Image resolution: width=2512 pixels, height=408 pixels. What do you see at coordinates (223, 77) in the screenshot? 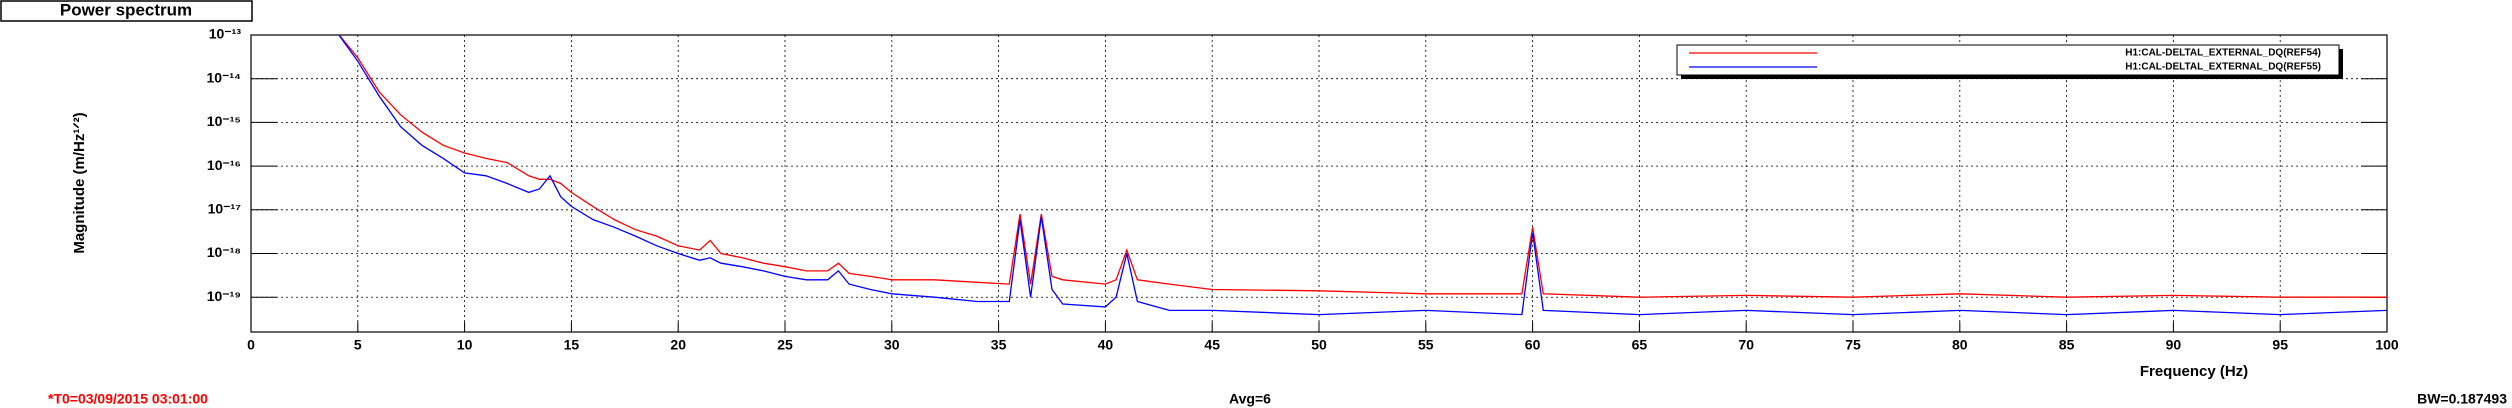
I see `y-tick-label: 10⁻¹⁴` at bounding box center [223, 77].